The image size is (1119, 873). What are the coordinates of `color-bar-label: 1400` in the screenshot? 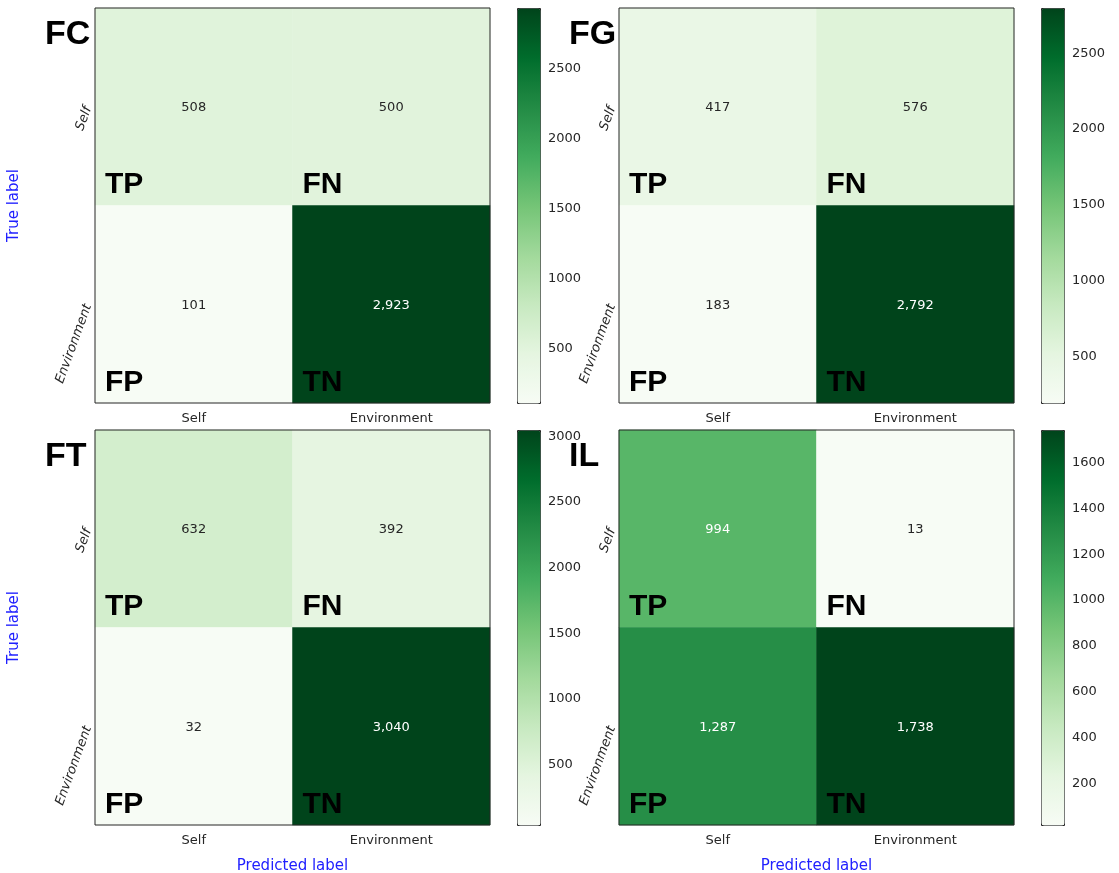 It's located at (1089, 507).